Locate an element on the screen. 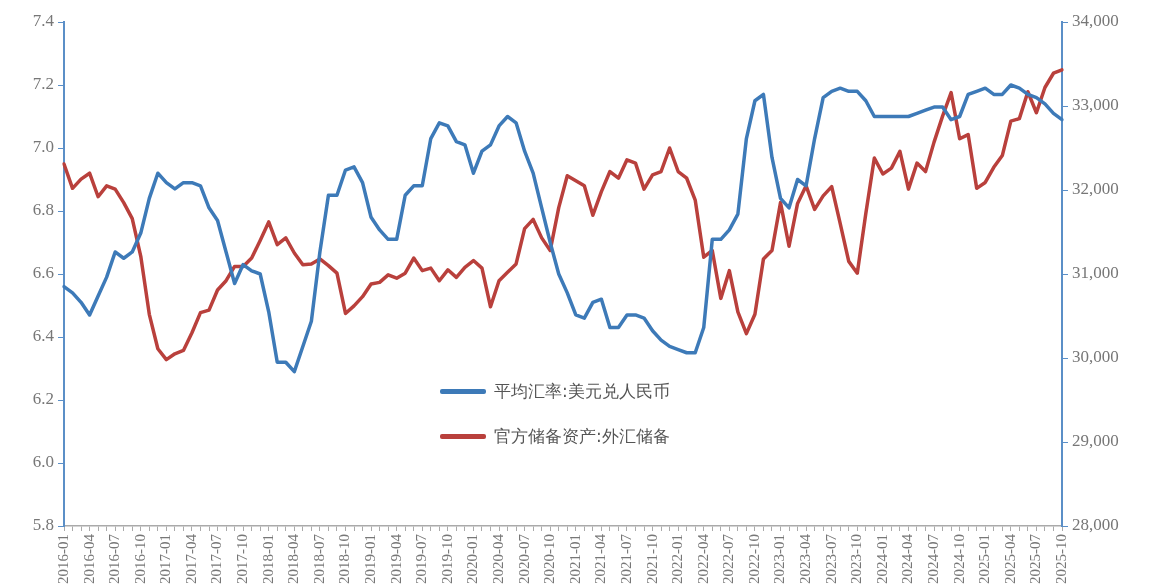 The image size is (1168, 587). x-tick-label: 2019-04 is located at coordinates (395, 558).